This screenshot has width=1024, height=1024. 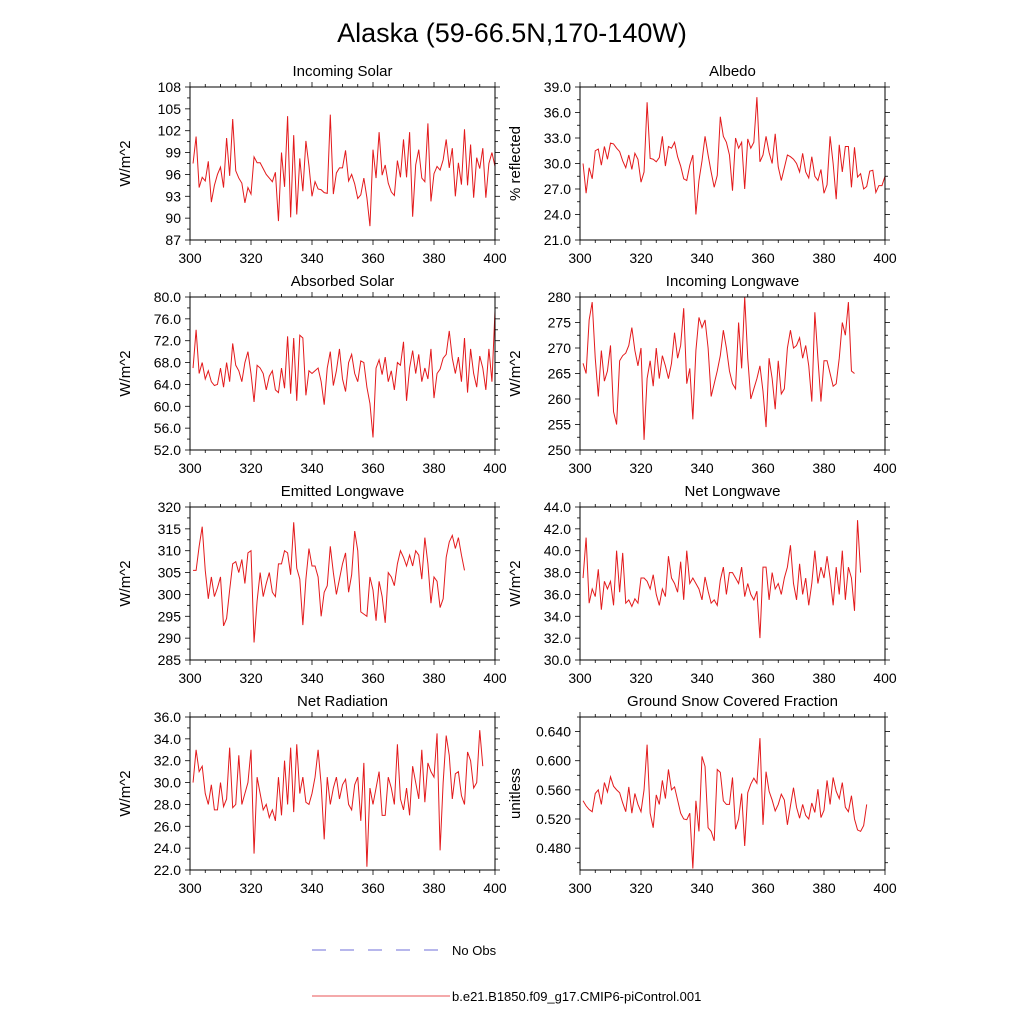 What do you see at coordinates (170, 109) in the screenshot?
I see `y-tick-label: 105` at bounding box center [170, 109].